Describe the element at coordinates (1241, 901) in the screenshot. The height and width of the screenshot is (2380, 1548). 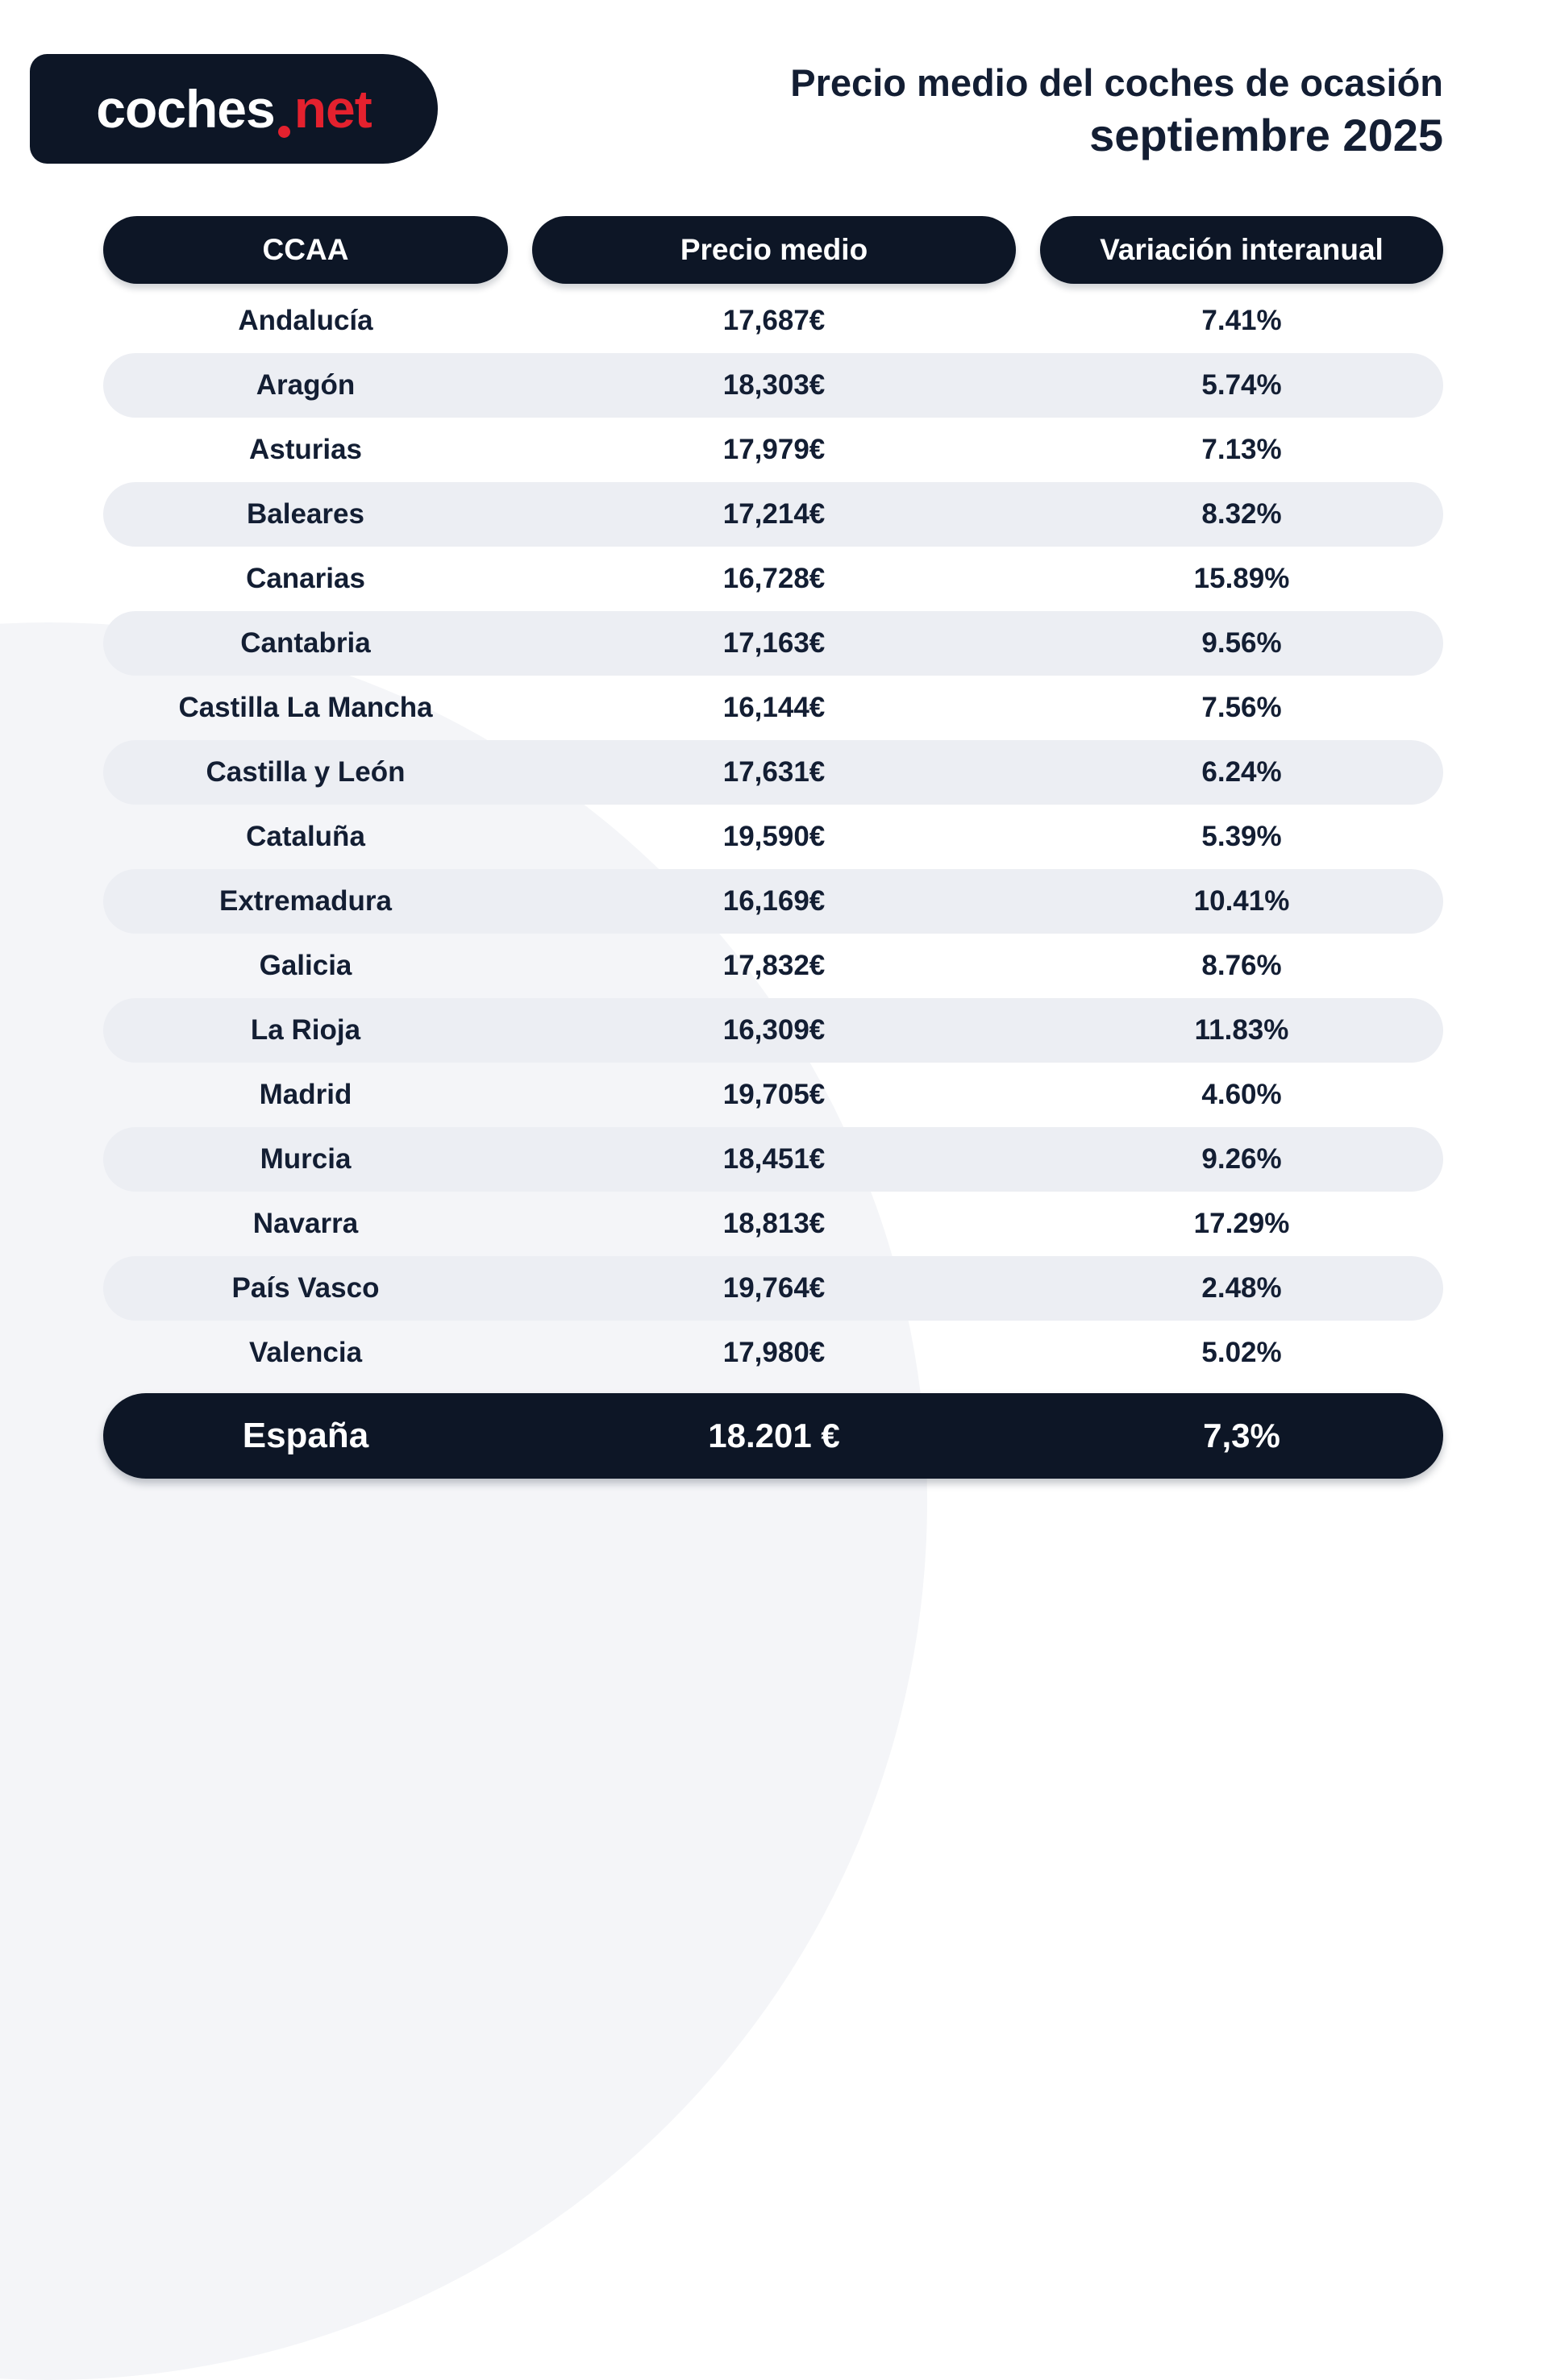
I see `variacion-cell: 10.41%` at that location.